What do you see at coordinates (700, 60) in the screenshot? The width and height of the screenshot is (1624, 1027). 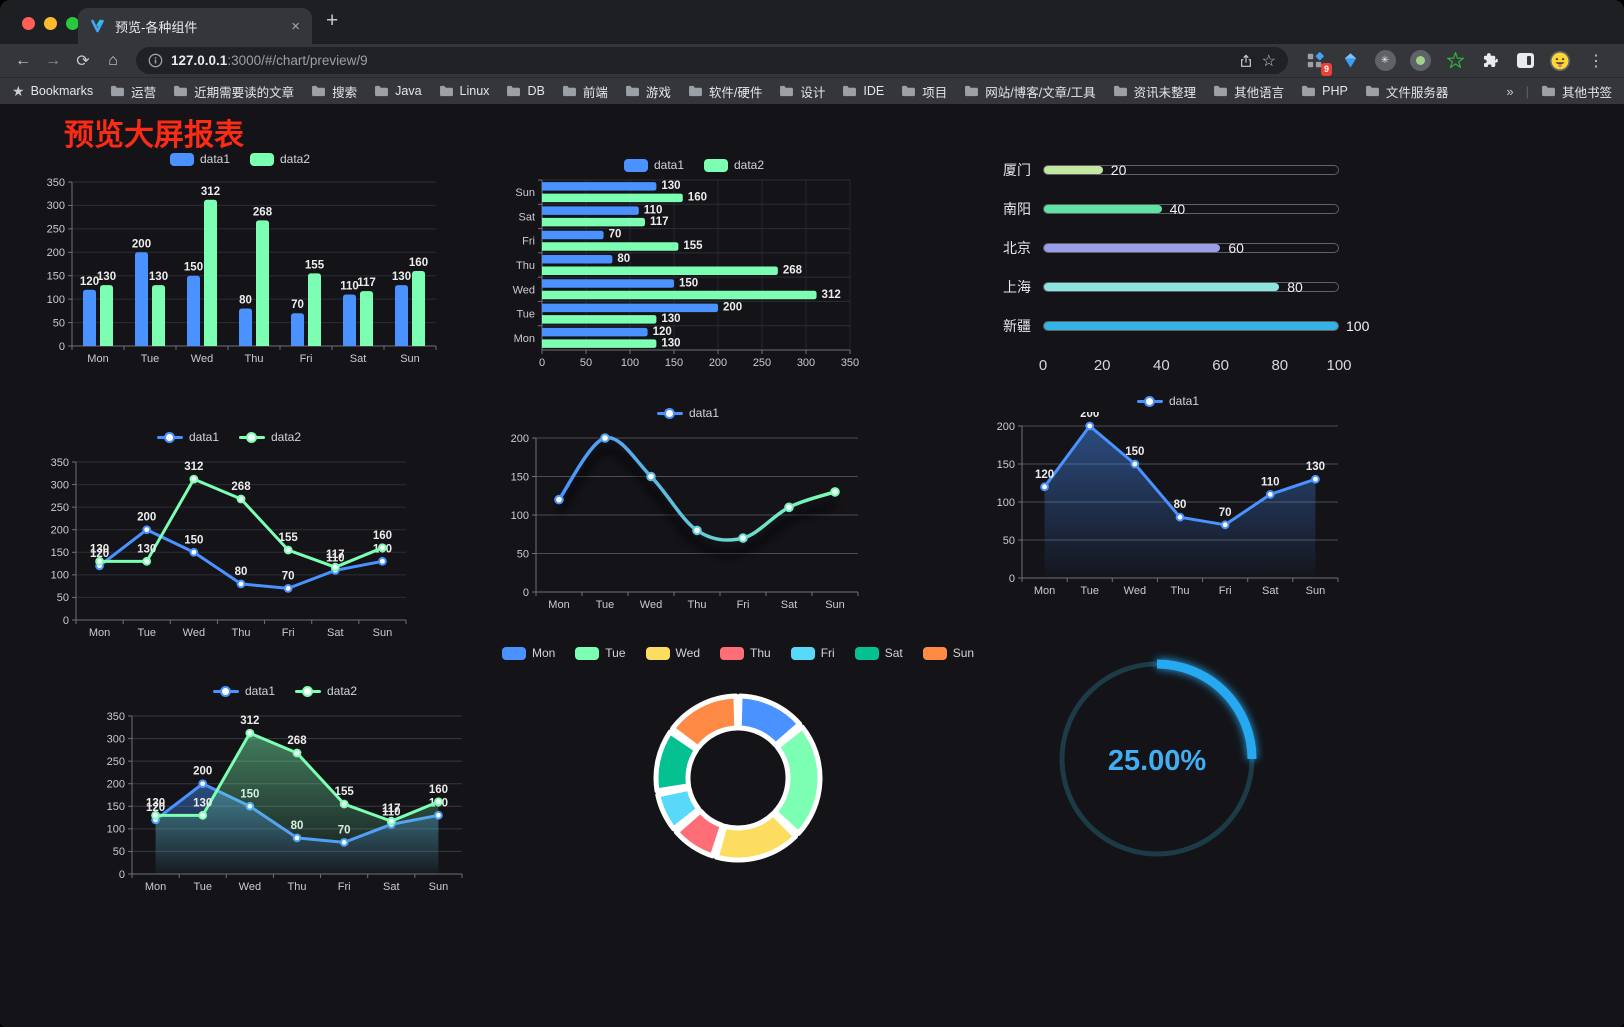 I see `url-text: 127.0.0.1:3000/#/chart/preview/9` at bounding box center [700, 60].